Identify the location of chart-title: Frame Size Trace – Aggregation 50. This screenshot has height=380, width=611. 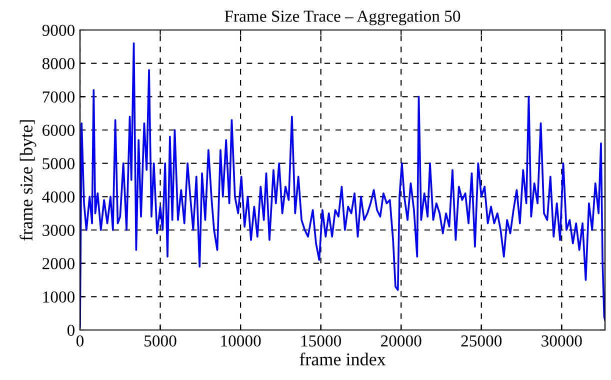
(342, 18).